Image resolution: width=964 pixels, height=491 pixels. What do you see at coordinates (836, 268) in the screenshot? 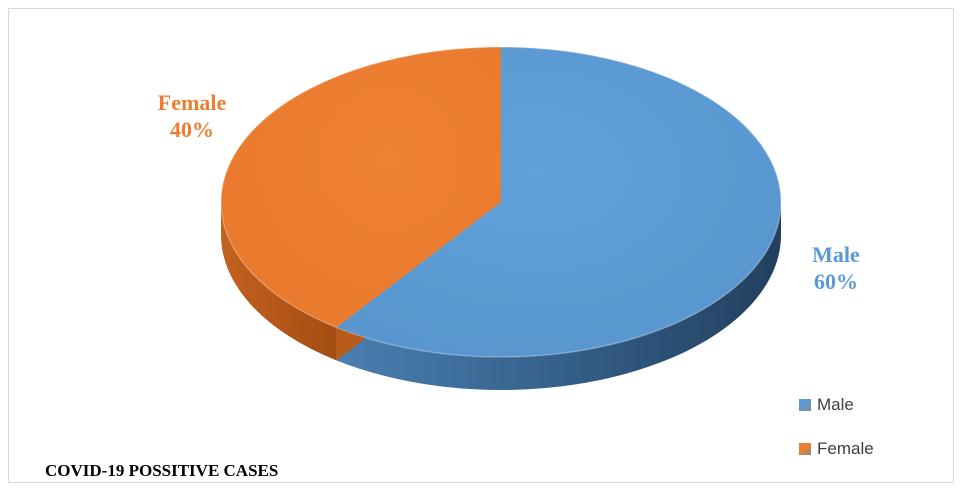
I see `data-label-male: Male 60%` at bounding box center [836, 268].